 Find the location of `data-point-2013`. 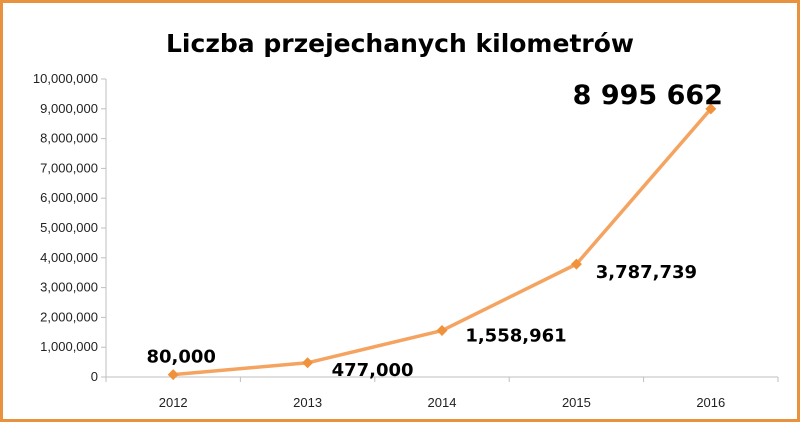

data-point-2013 is located at coordinates (308, 363).